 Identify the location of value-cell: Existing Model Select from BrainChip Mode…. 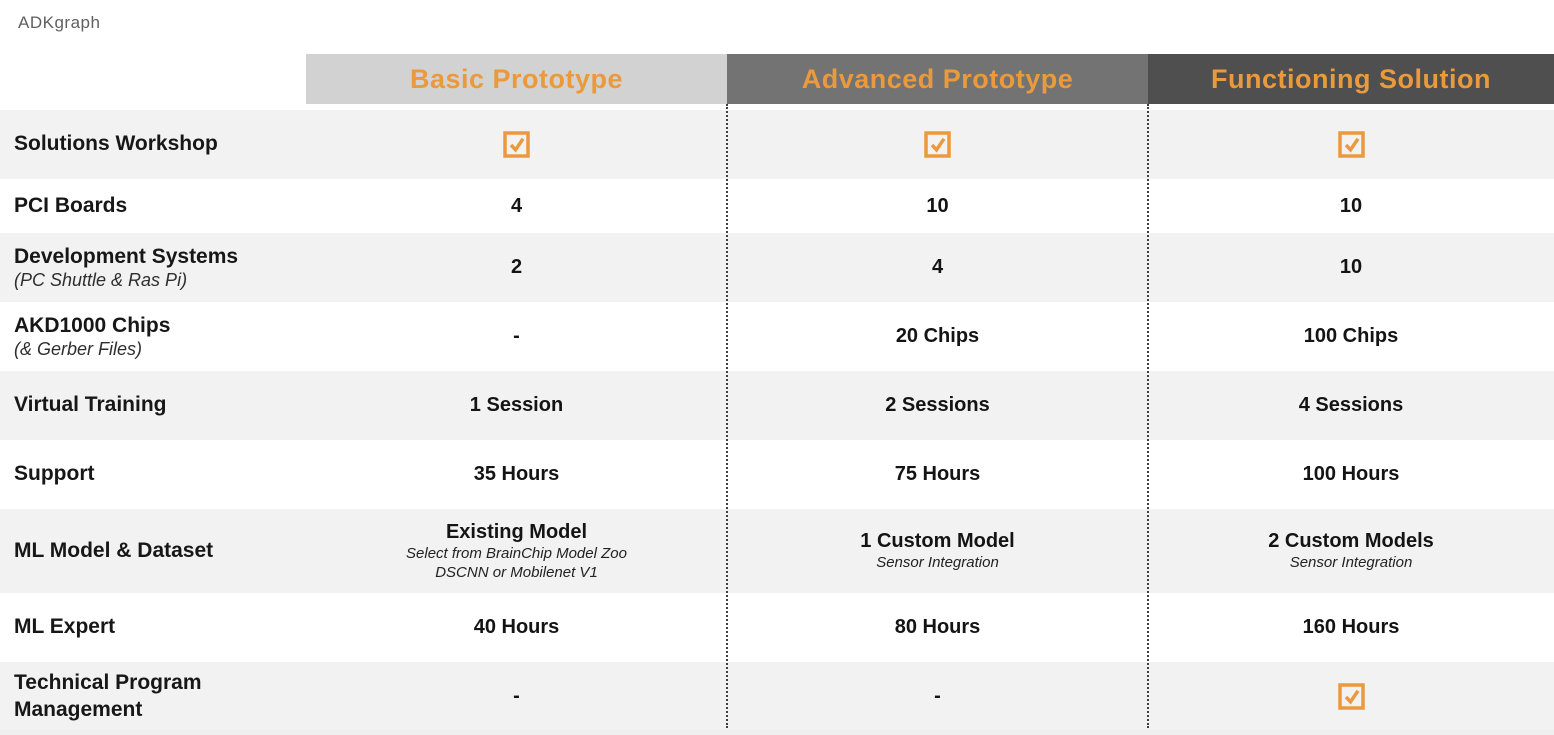
(516, 551).